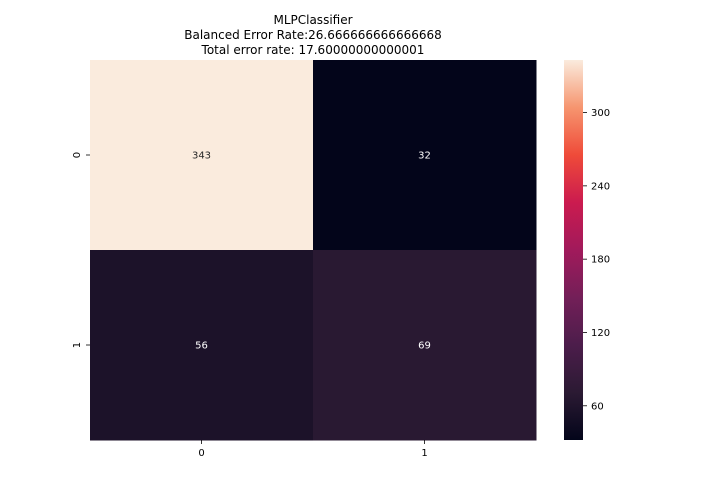 Image resolution: width=720 pixels, height=504 pixels. What do you see at coordinates (597, 406) in the screenshot?
I see `colorbar-tick-label-0: 60` at bounding box center [597, 406].